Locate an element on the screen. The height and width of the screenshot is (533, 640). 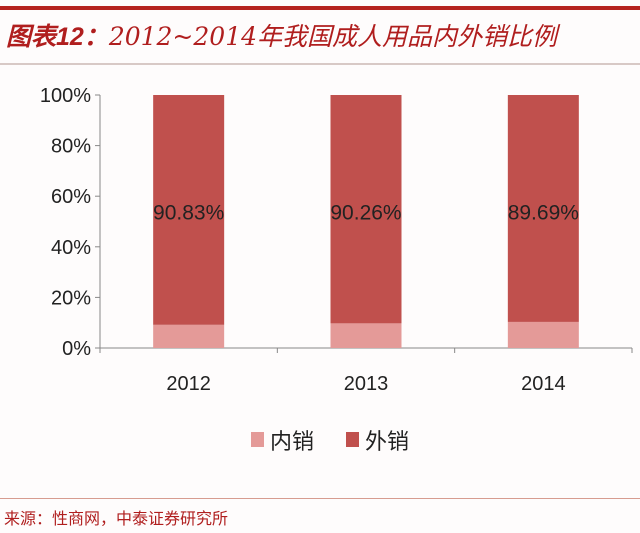
data-label: 89.69% is located at coordinates (543, 212).